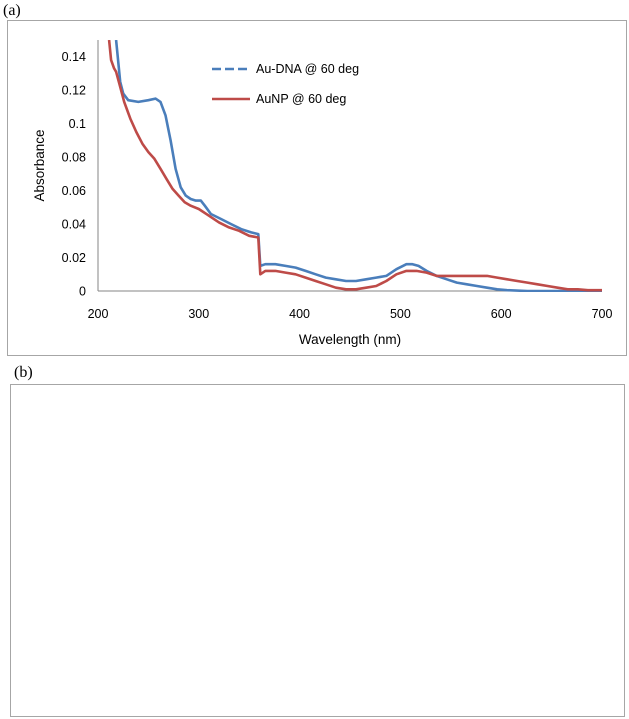 This screenshot has width=629, height=719. Describe the element at coordinates (602, 314) in the screenshot. I see `chart-a-x-tick-label: 700` at that location.